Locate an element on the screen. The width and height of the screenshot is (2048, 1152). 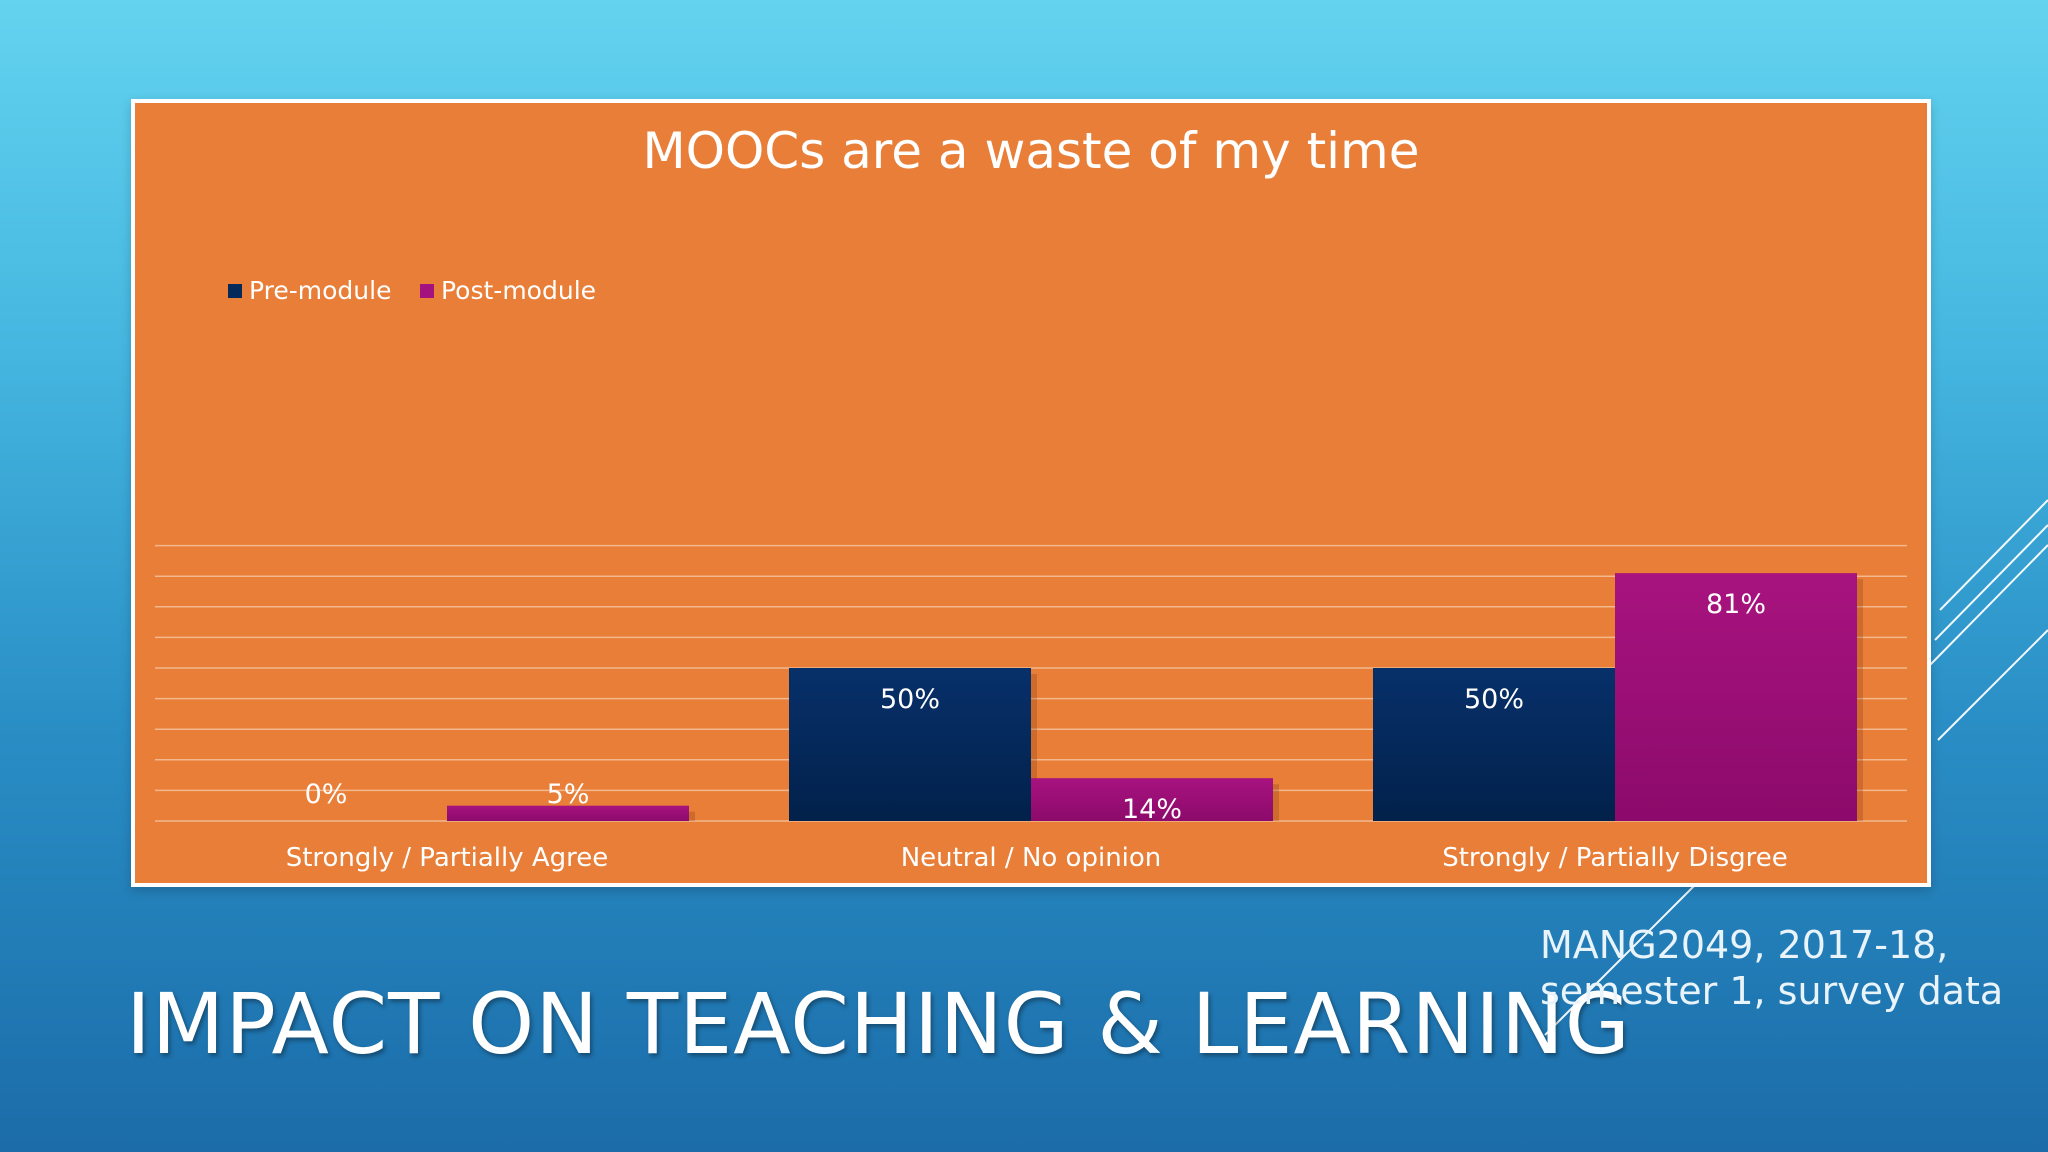
legend-swatch-post-module is located at coordinates (427, 291).